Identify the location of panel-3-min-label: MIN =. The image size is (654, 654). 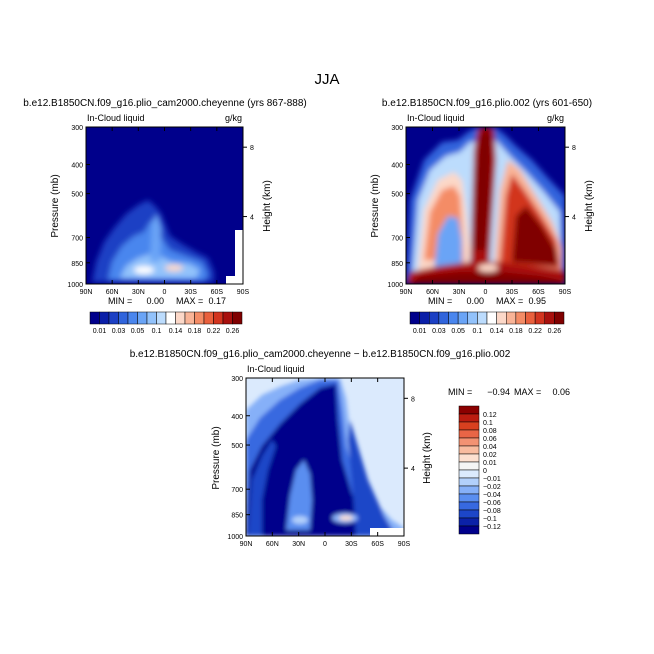
(460, 392).